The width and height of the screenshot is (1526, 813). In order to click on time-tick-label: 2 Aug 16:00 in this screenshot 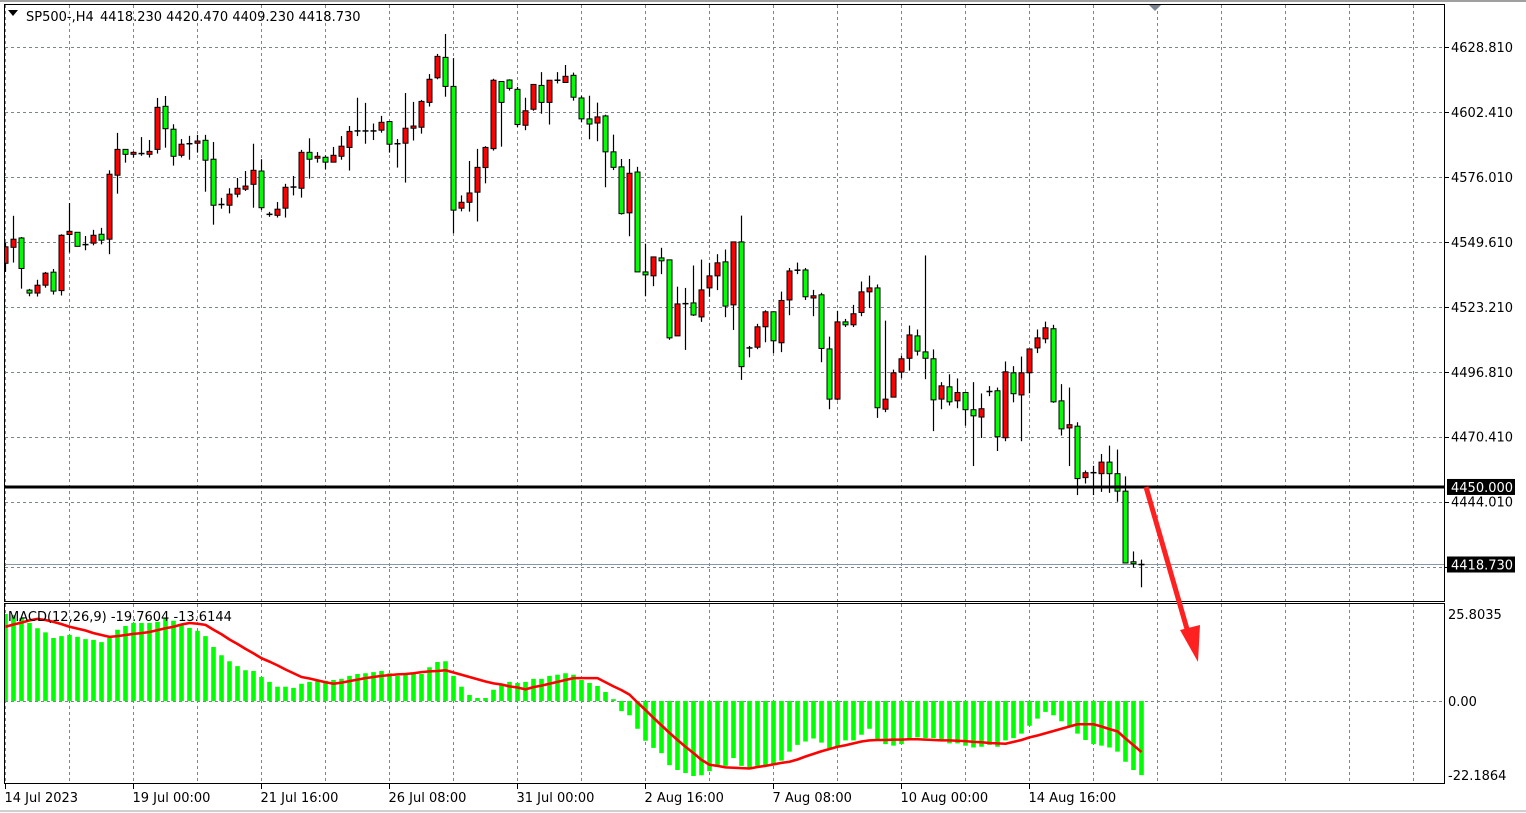, I will do `click(684, 798)`.